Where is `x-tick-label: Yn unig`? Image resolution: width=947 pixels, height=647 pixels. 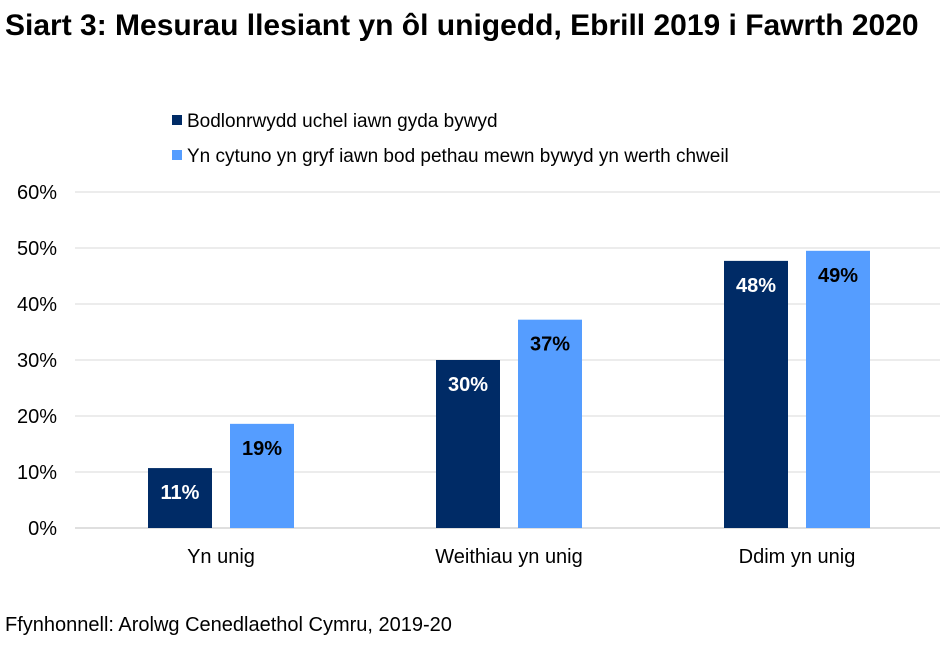
x-tick-label: Yn unig is located at coordinates (221, 557).